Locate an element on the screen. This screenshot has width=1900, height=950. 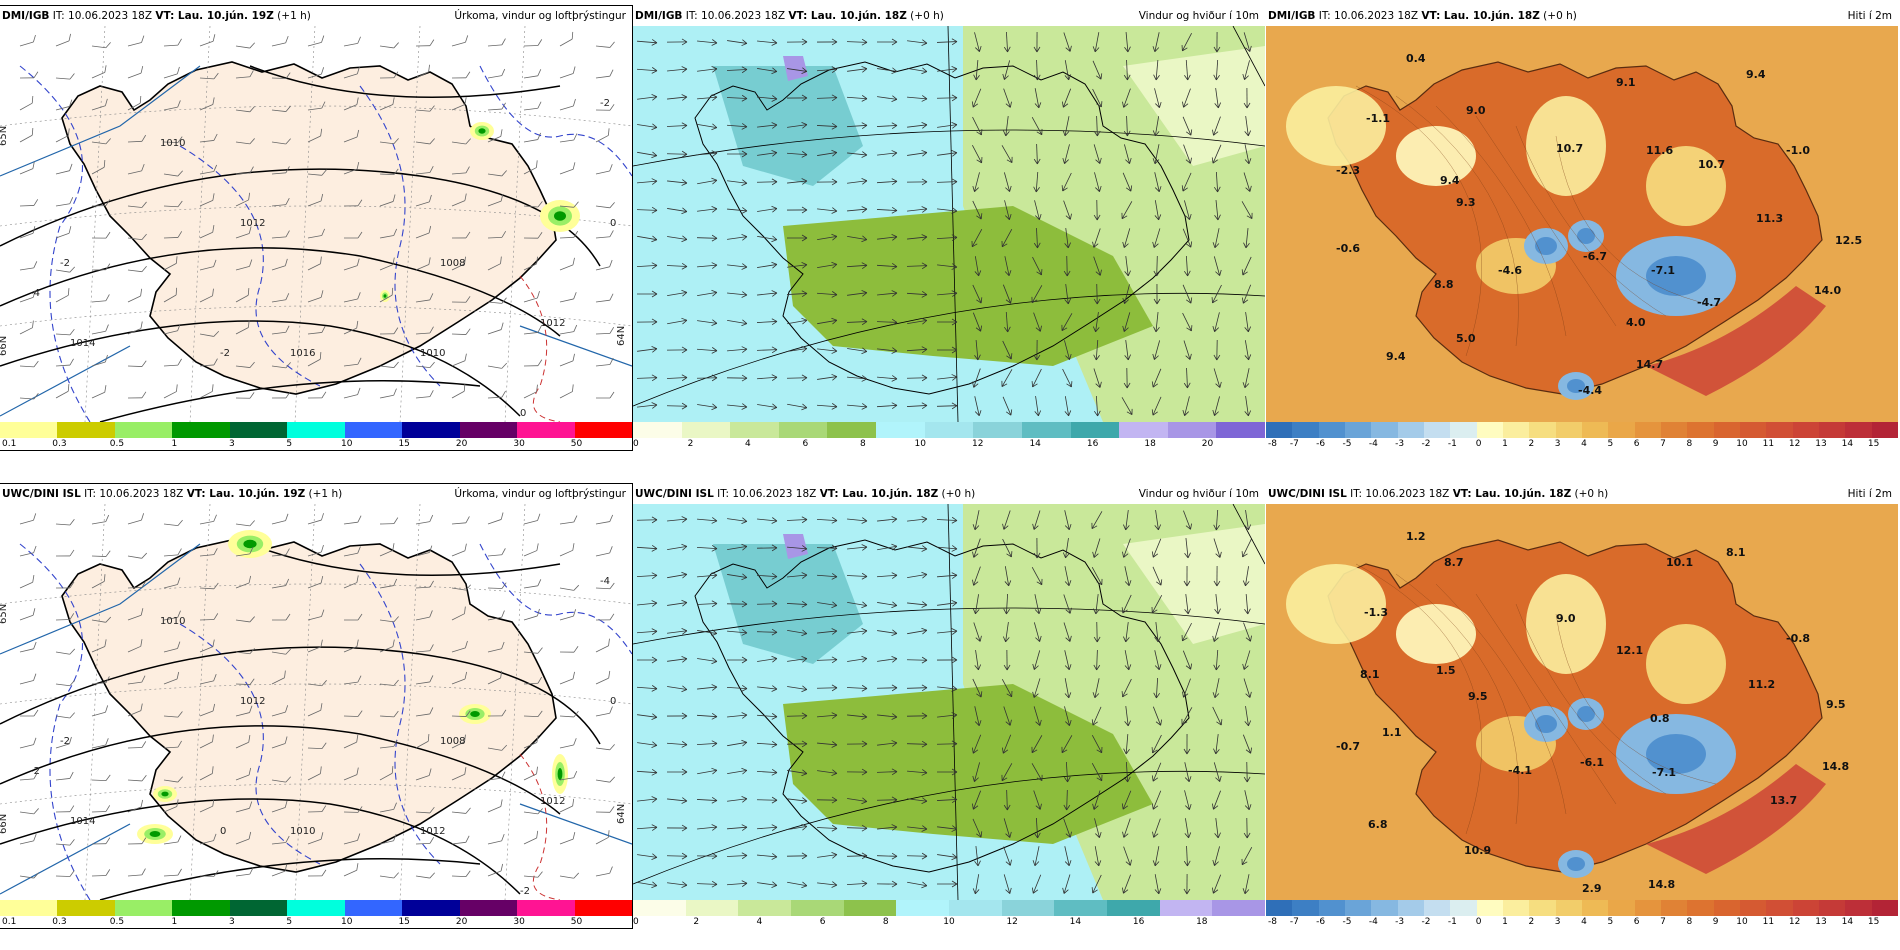
colorbar-tick: 11 is located at coordinates (1768, 922).